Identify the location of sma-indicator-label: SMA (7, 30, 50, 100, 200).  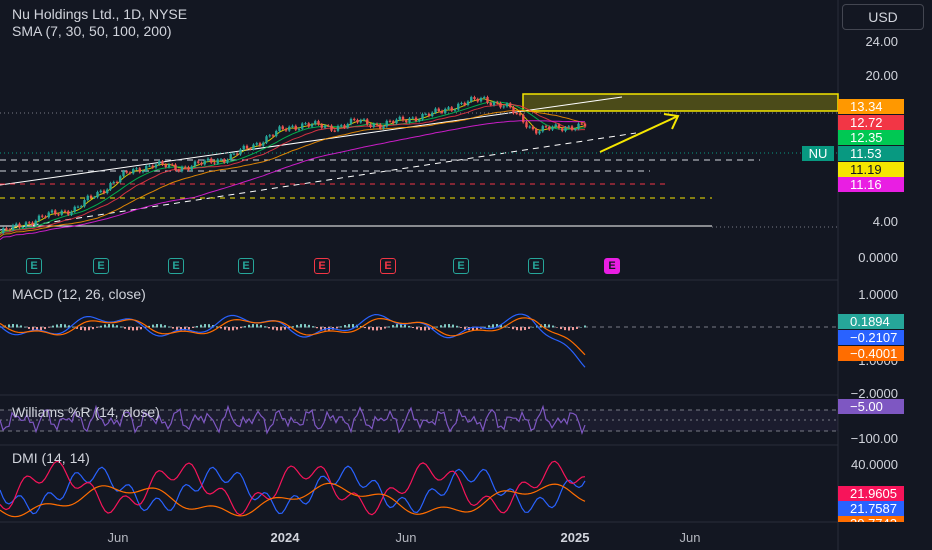
(92, 31).